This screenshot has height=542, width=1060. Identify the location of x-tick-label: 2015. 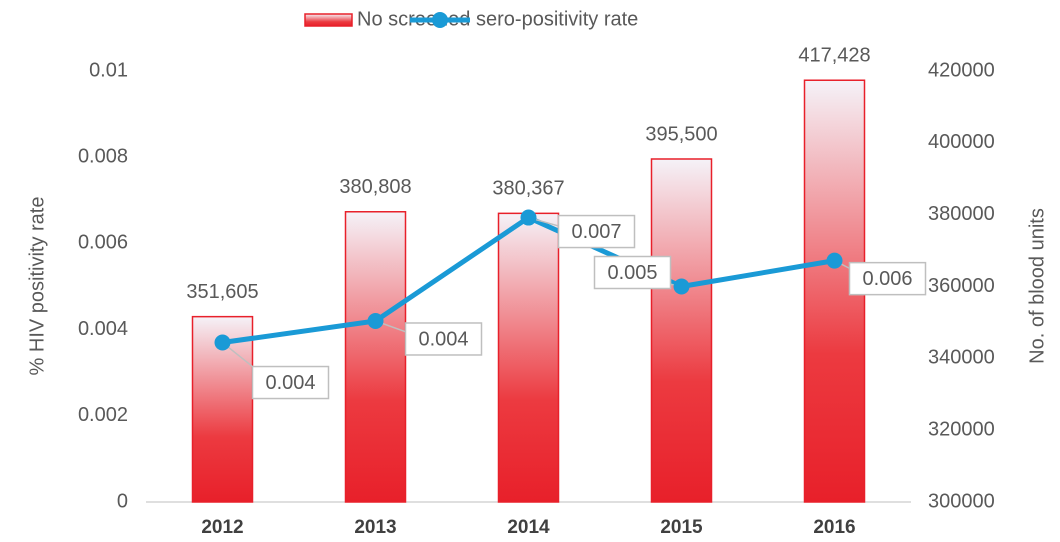
(681, 527).